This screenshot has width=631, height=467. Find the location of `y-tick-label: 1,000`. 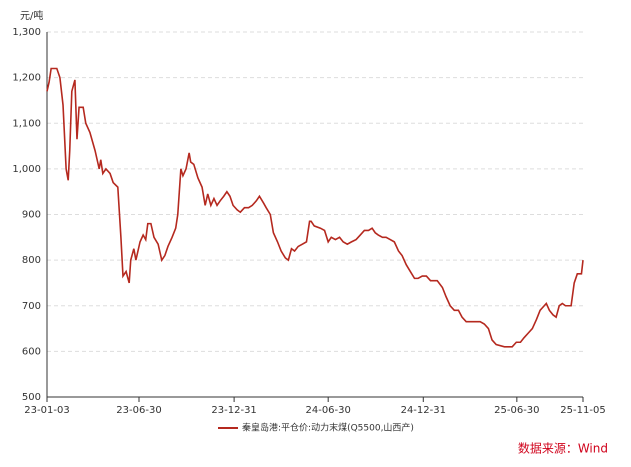

y-tick-label: 1,000 is located at coordinates (26, 169).